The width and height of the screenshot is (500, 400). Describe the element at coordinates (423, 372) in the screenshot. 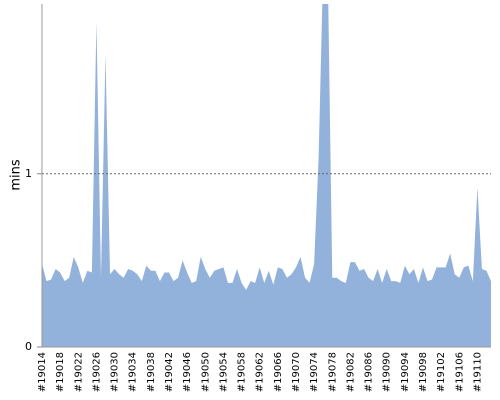

I see `x-tick-label: #19098` at that location.